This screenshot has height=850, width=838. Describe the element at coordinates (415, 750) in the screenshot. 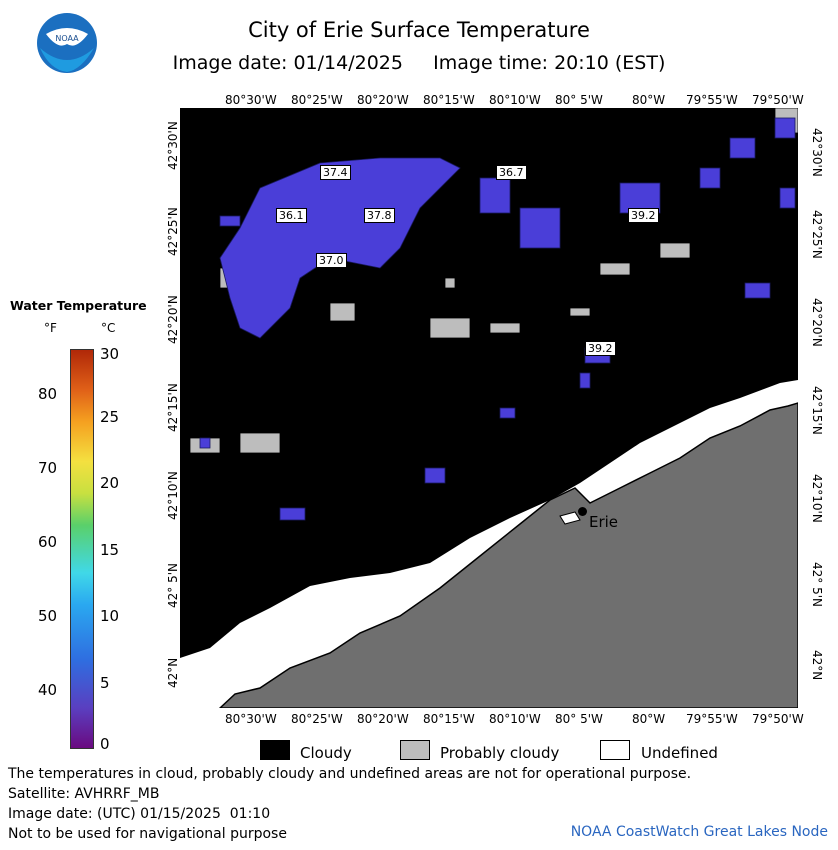

I see `legend-swatch-probably-cloudy` at that location.